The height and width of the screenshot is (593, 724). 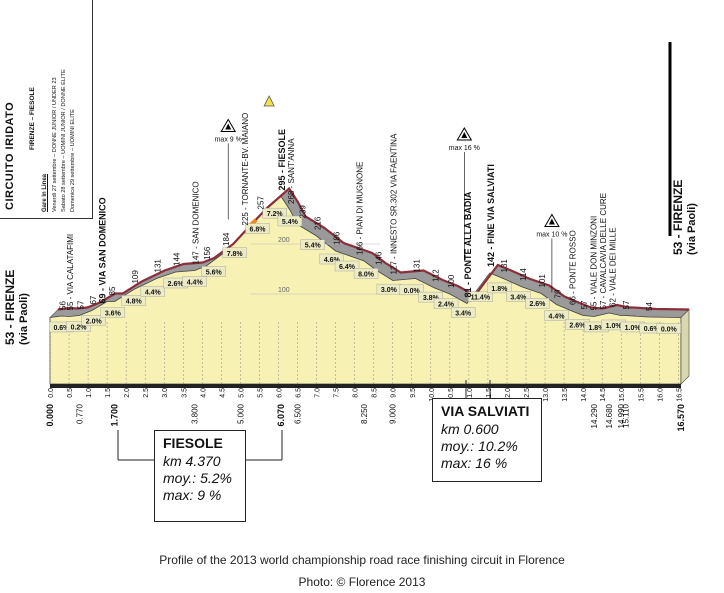 I want to click on place-label: 216, so click(x=318, y=223).